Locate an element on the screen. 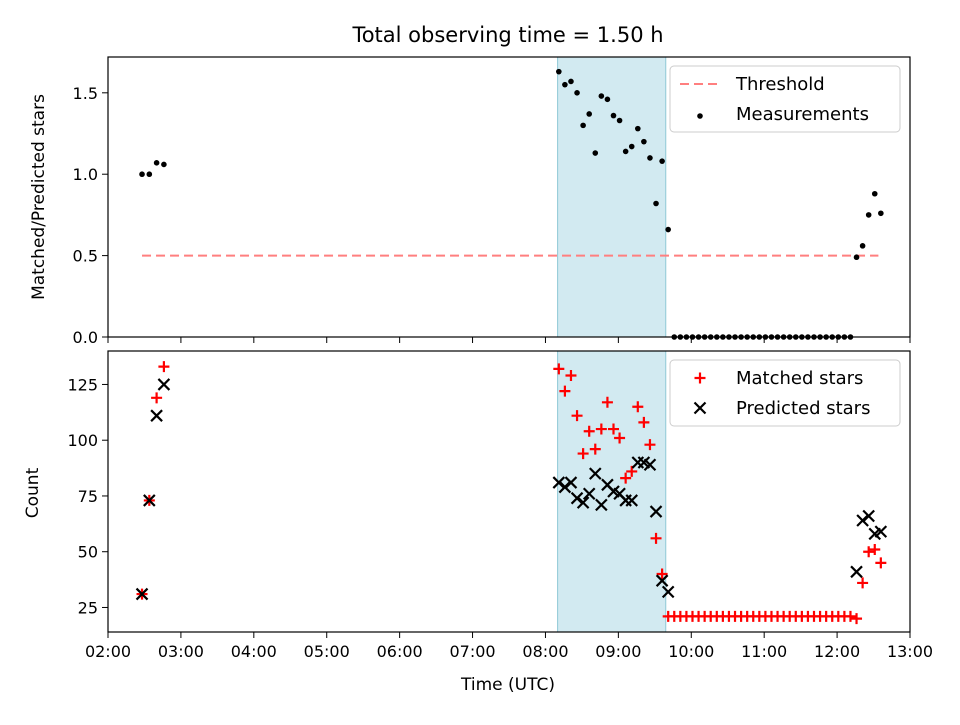  legend-predicted-swatch is located at coordinates (700, 408).